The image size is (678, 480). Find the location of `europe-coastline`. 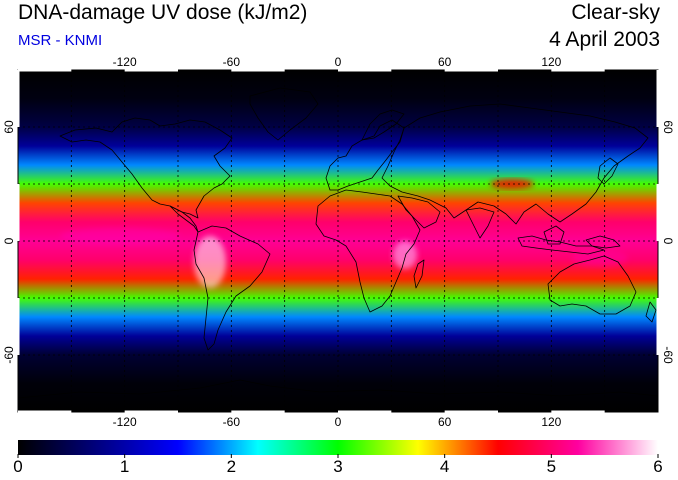

europe-coastline is located at coordinates (365, 155).